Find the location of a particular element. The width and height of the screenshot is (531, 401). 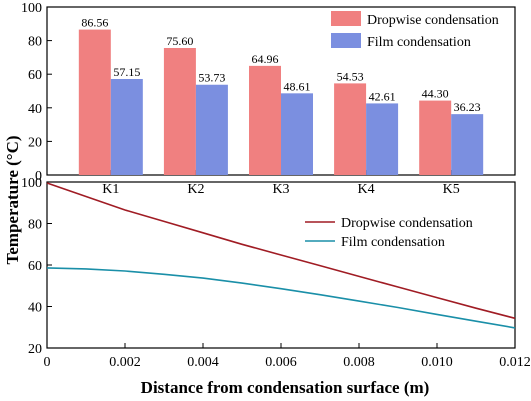

x-tick-label: K4 is located at coordinates (366, 189).